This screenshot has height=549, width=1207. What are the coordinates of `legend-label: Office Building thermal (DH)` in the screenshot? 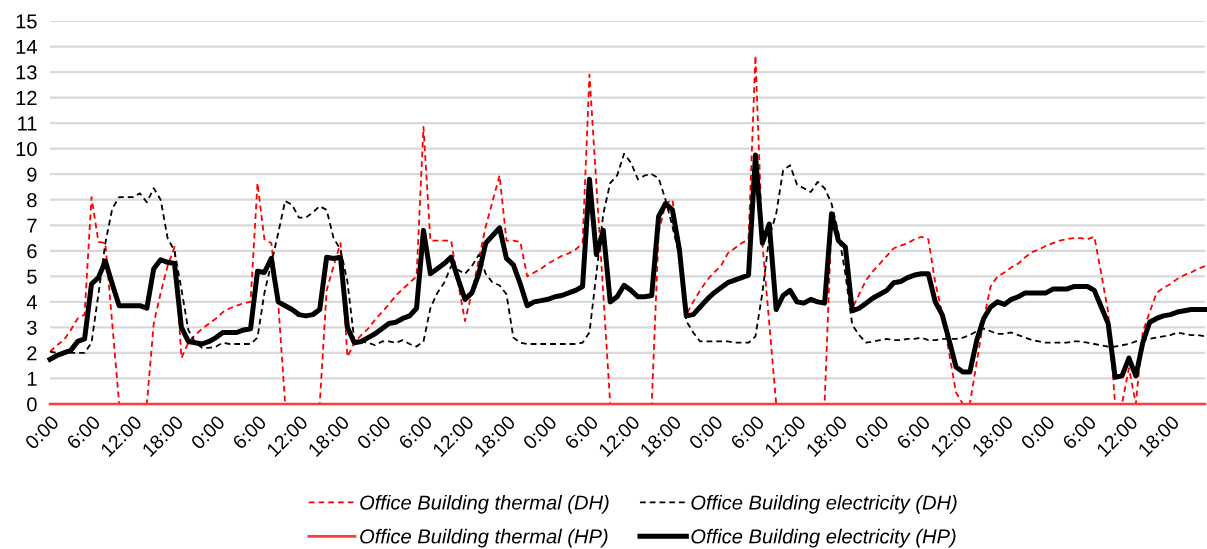 It's located at (484, 504).